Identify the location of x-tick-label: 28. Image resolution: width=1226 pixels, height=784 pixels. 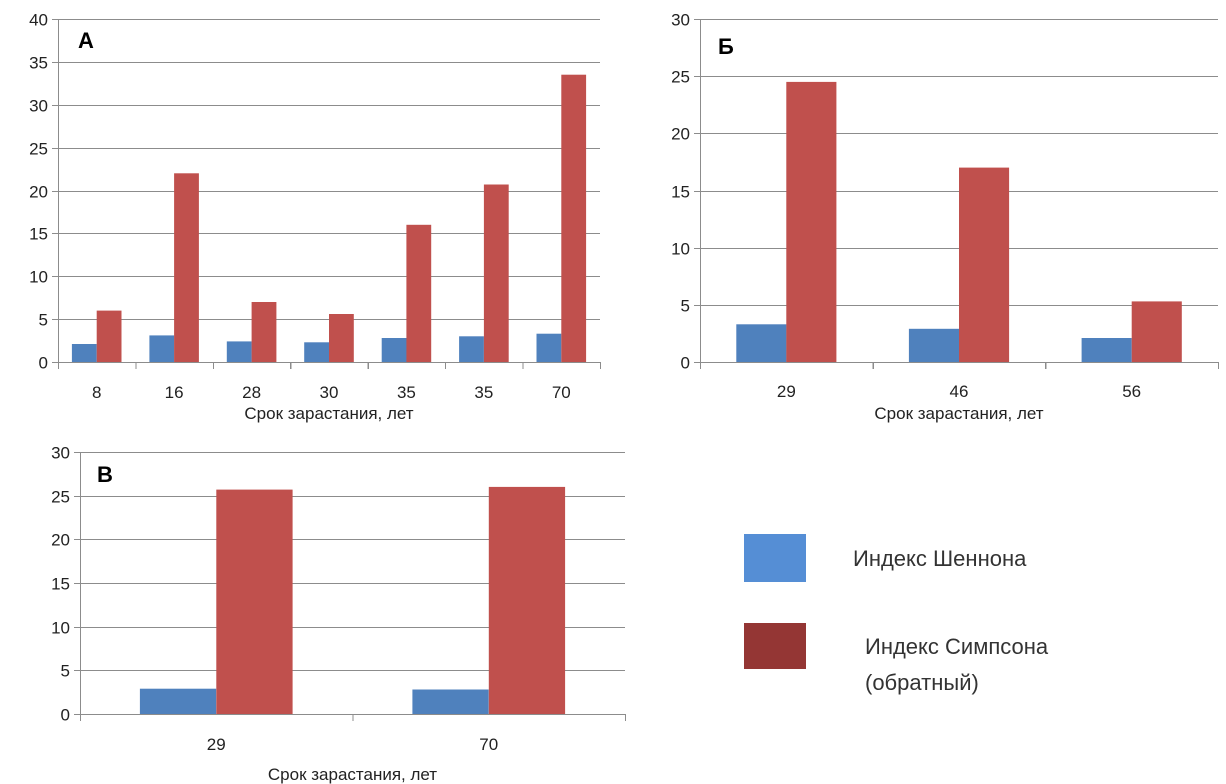
(251, 392).